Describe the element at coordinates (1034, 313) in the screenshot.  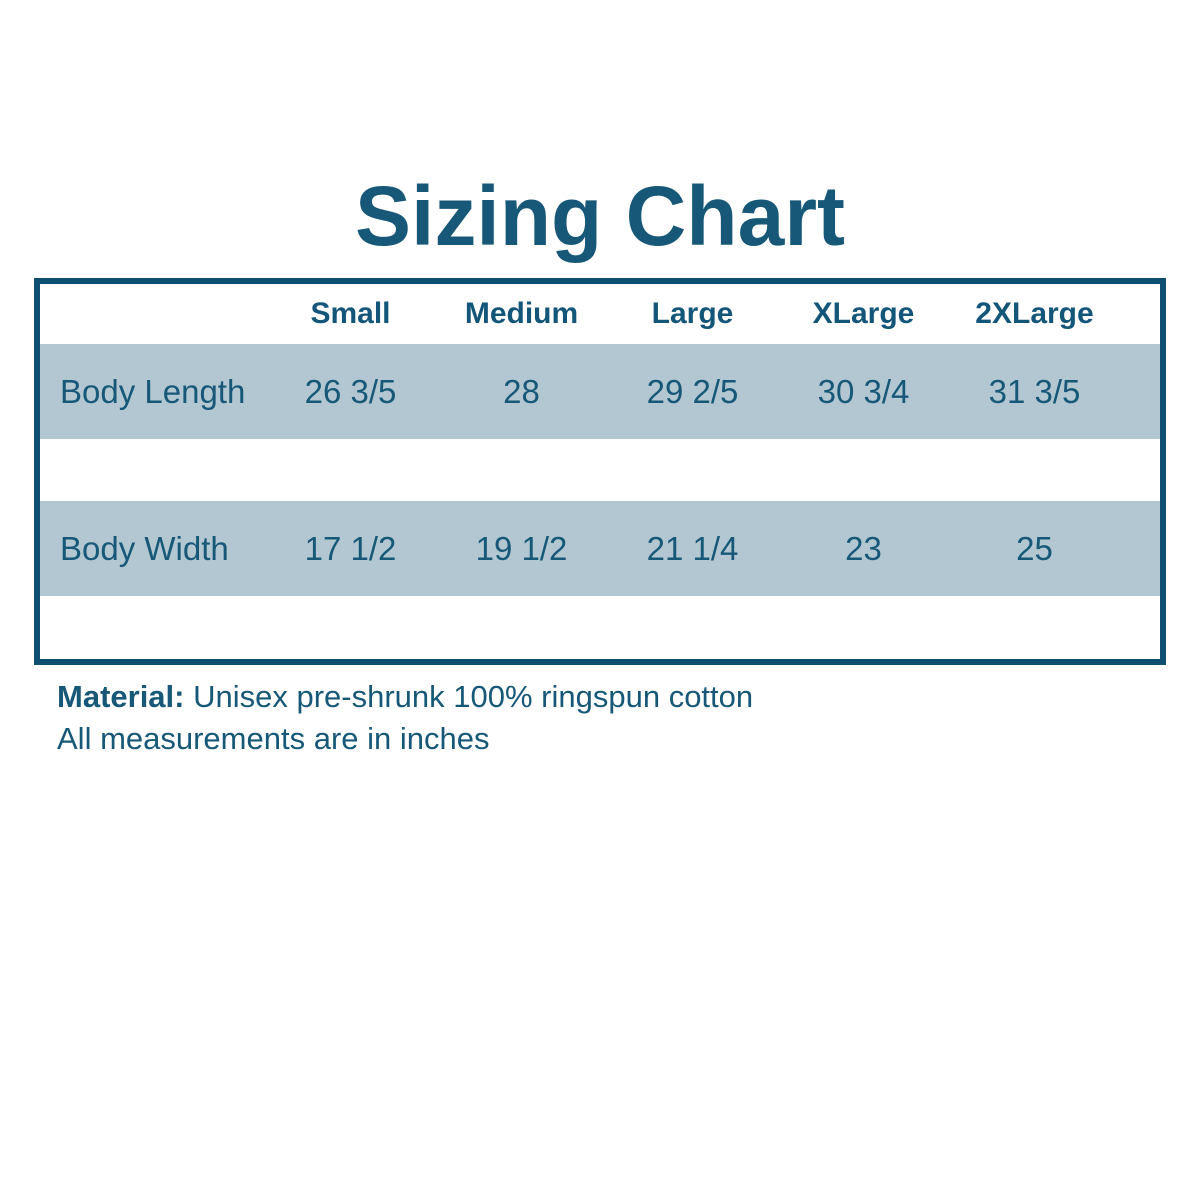
I see `column-header-2xlarge: 2XLarge` at that location.